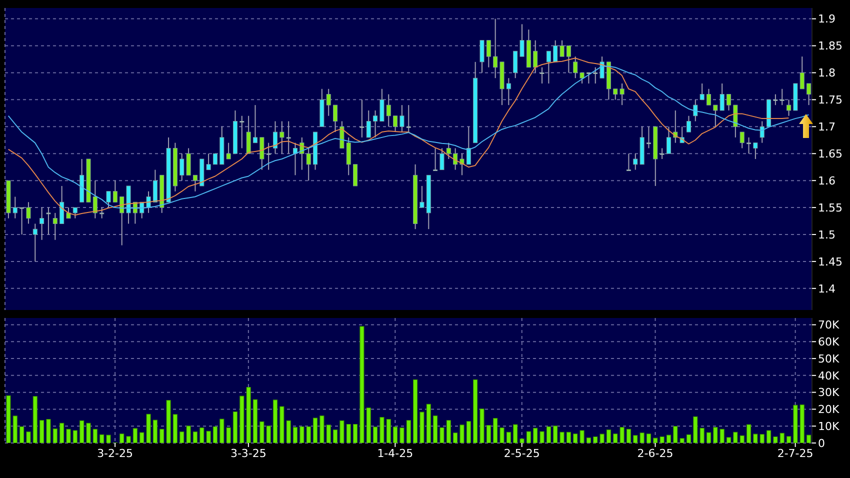 The height and width of the screenshot is (478, 850). I want to click on y-tick-label: 10K, so click(829, 427).